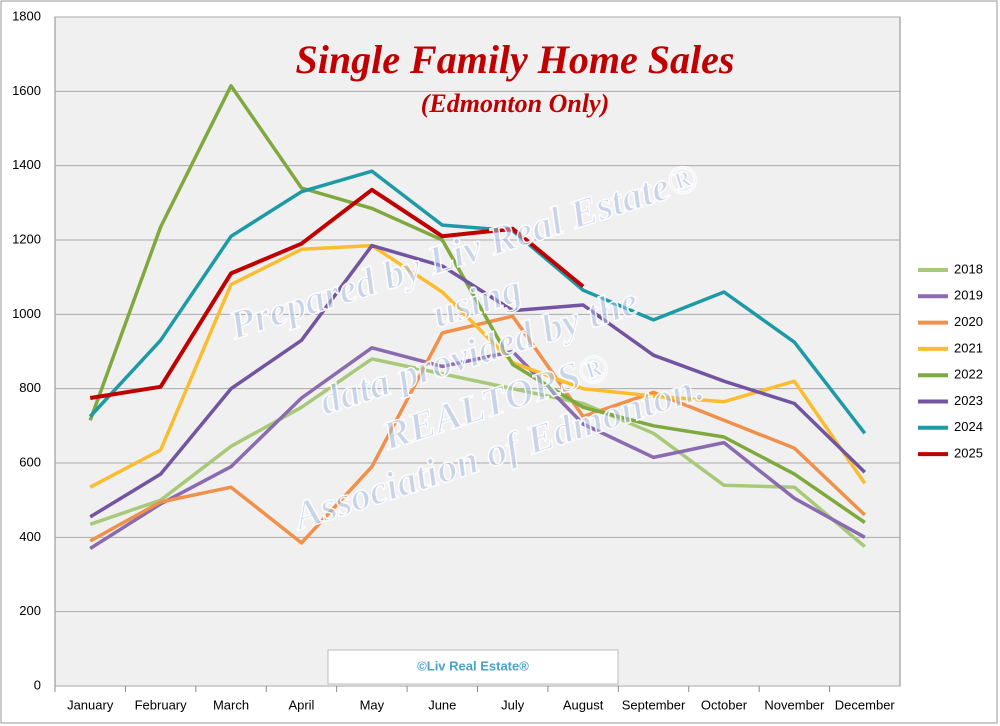 The width and height of the screenshot is (1000, 726). Describe the element at coordinates (161, 704) in the screenshot. I see `x-tick-label: February` at that location.